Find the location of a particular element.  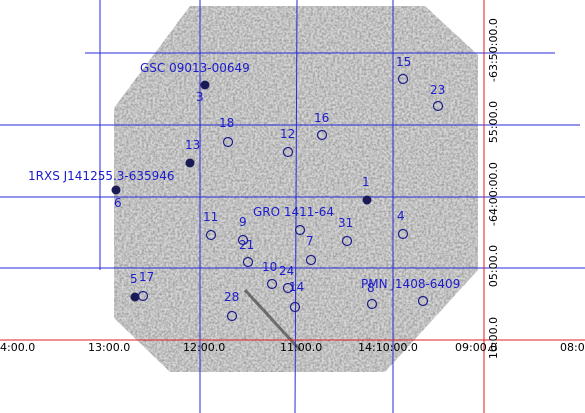

source-label: 8 is located at coordinates (371, 288).